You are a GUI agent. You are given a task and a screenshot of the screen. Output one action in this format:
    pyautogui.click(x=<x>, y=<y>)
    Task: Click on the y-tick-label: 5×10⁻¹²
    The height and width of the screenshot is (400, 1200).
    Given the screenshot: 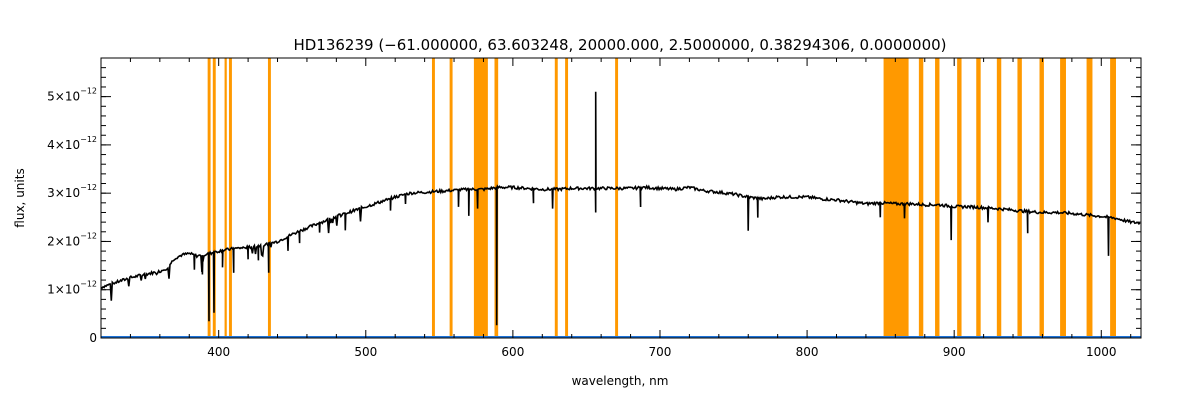 What is the action you would take?
    pyautogui.click(x=72, y=95)
    